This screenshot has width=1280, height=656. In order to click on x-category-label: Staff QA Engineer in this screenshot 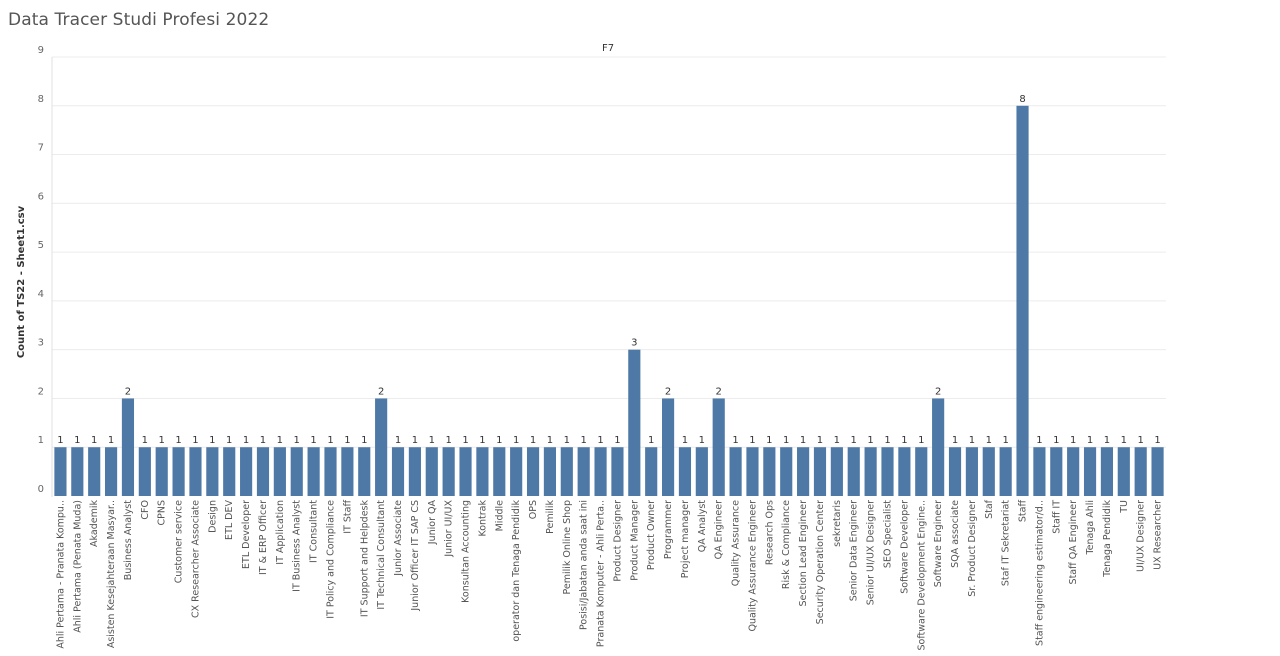, I will do `click(1073, 542)`.